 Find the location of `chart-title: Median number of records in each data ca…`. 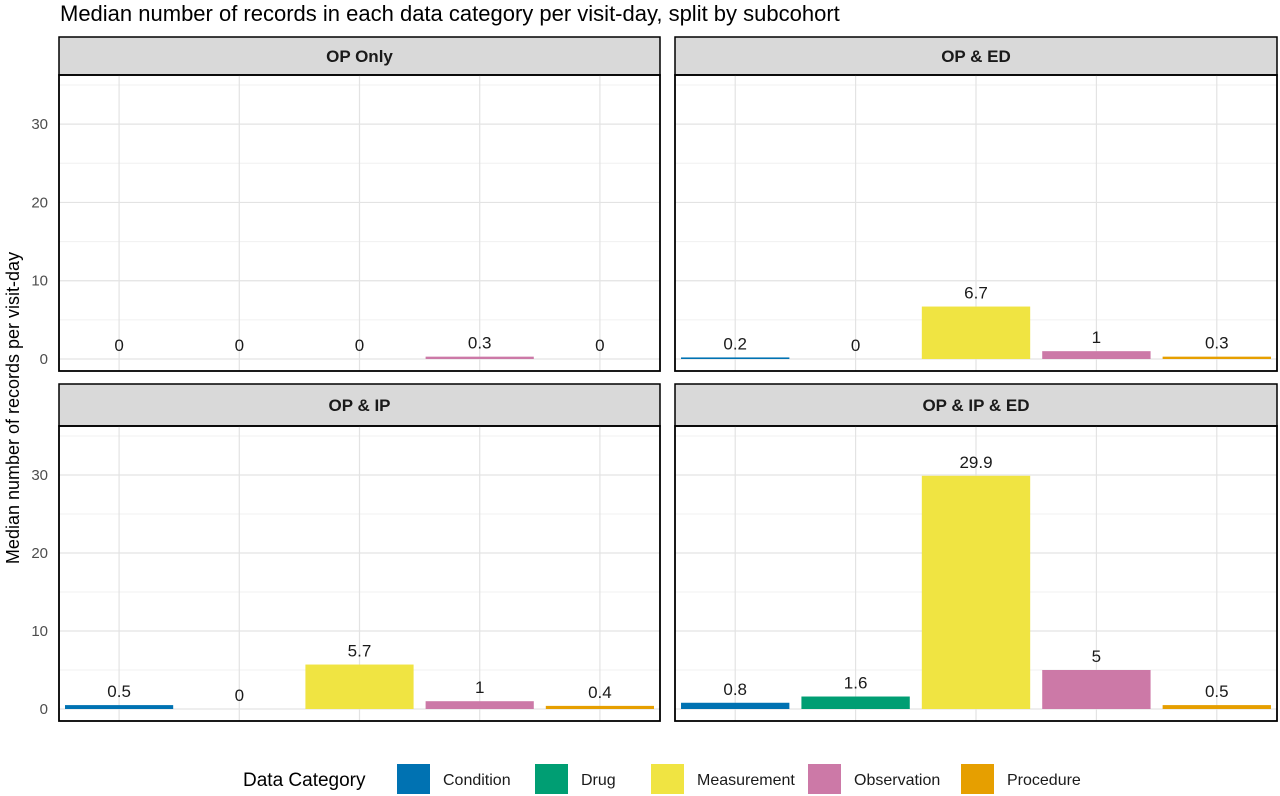

chart-title: Median number of records in each data ca… is located at coordinates (450, 13).